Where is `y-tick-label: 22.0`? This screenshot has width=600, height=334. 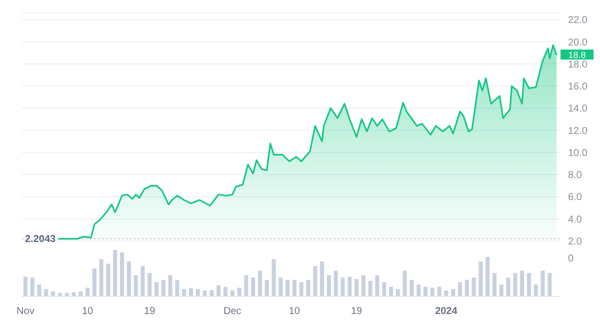
y-tick-label: 22.0 is located at coordinates (578, 20).